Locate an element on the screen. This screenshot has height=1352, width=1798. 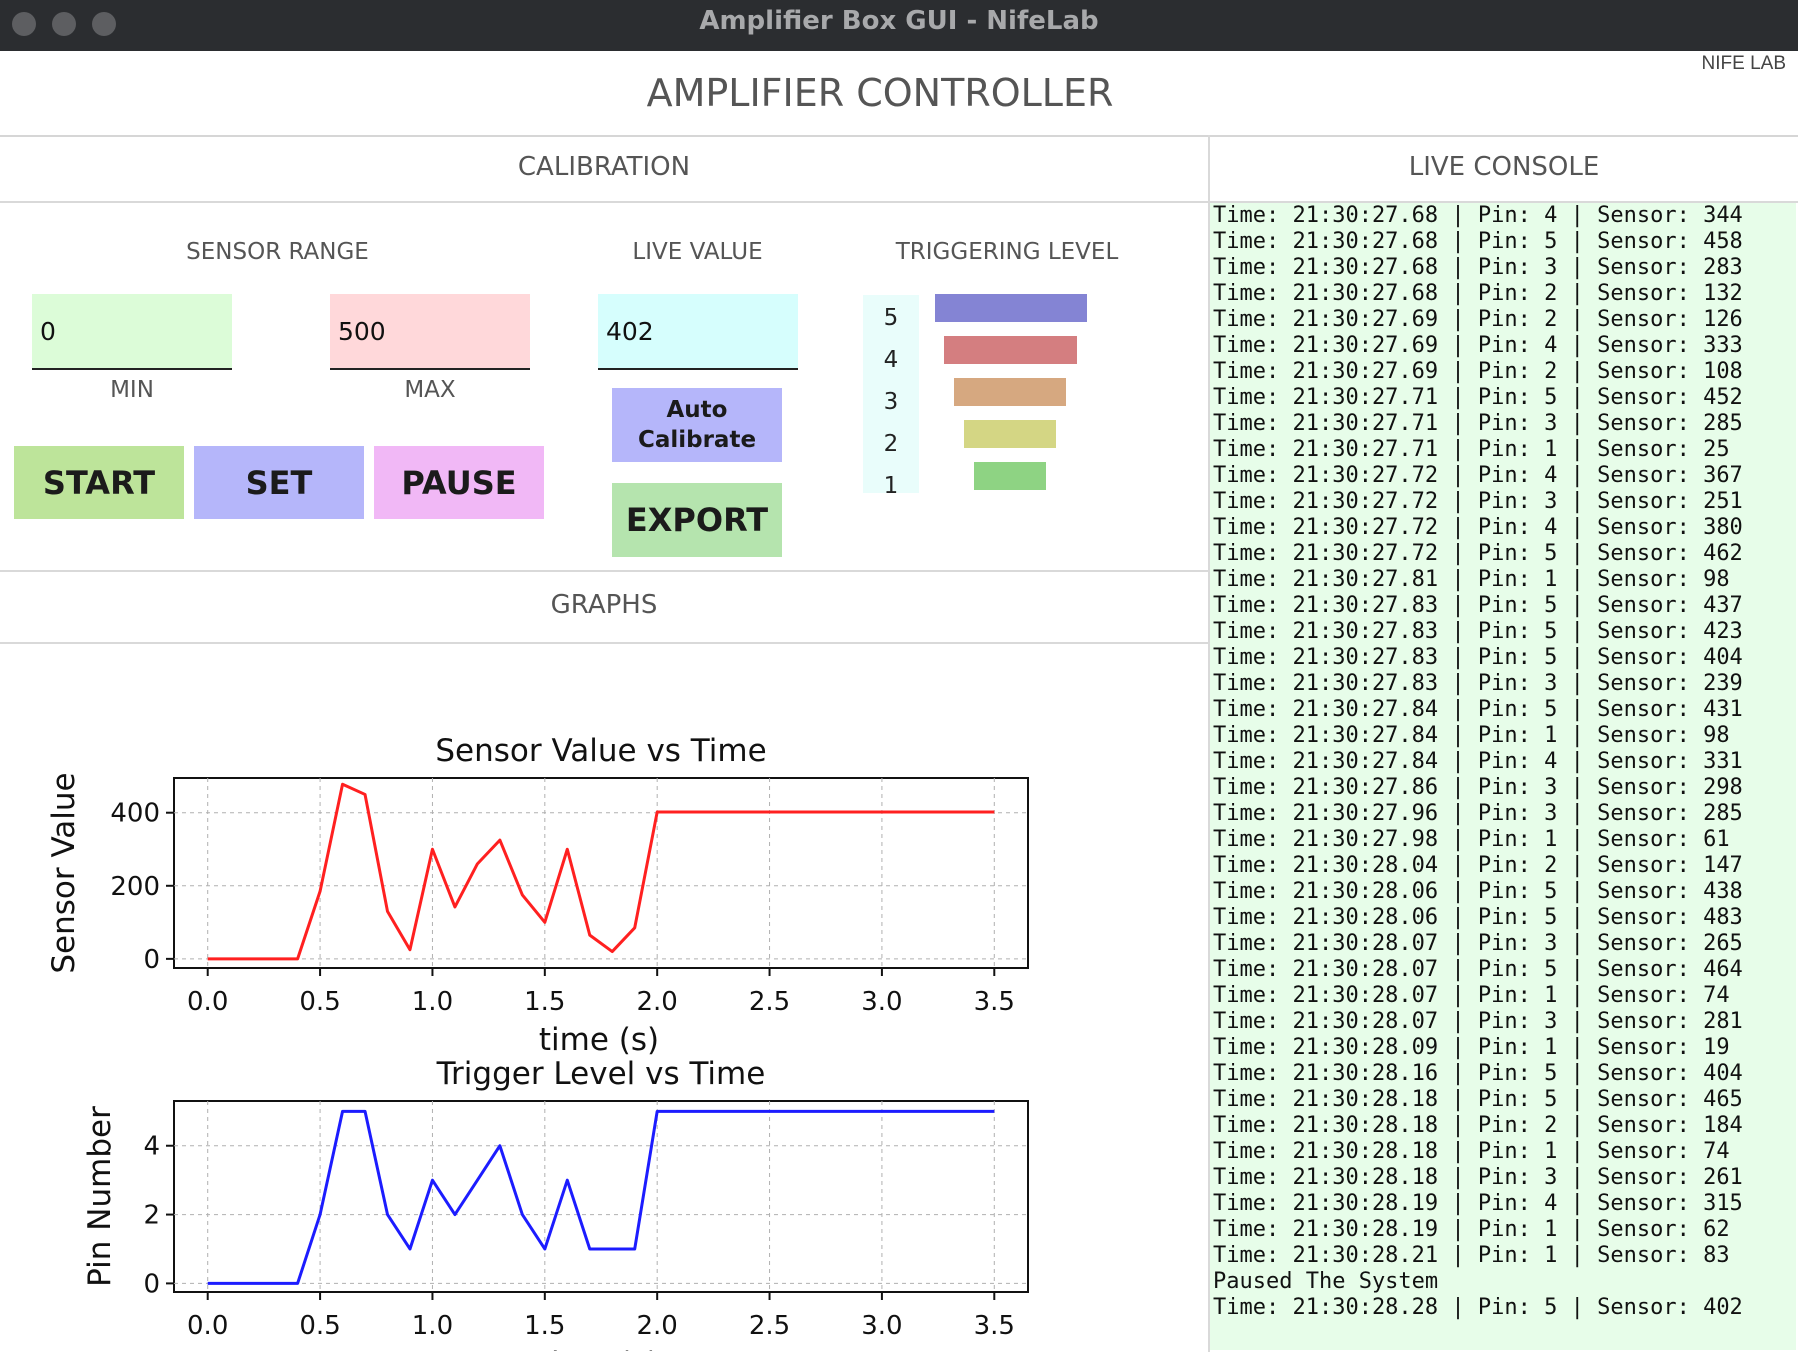
console-line: Time: 21:30:27.84 | Pin: 1 | Sensor: 98 is located at coordinates (1471, 735).